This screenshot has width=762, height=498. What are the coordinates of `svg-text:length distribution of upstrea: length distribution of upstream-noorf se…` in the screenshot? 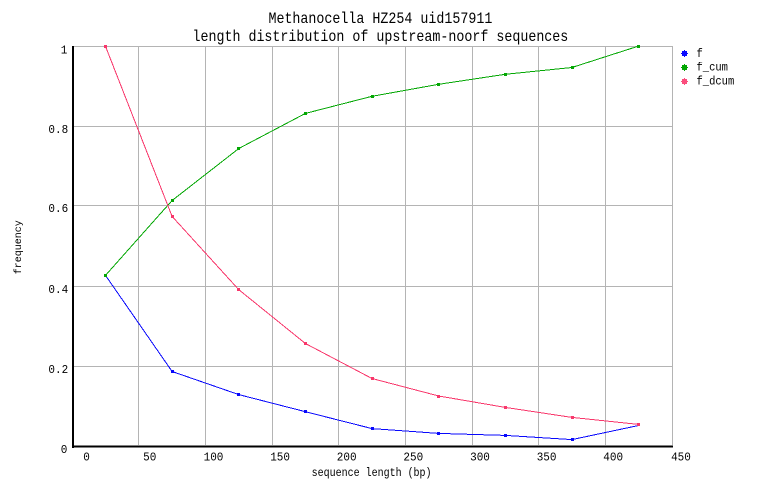 It's located at (380, 37).